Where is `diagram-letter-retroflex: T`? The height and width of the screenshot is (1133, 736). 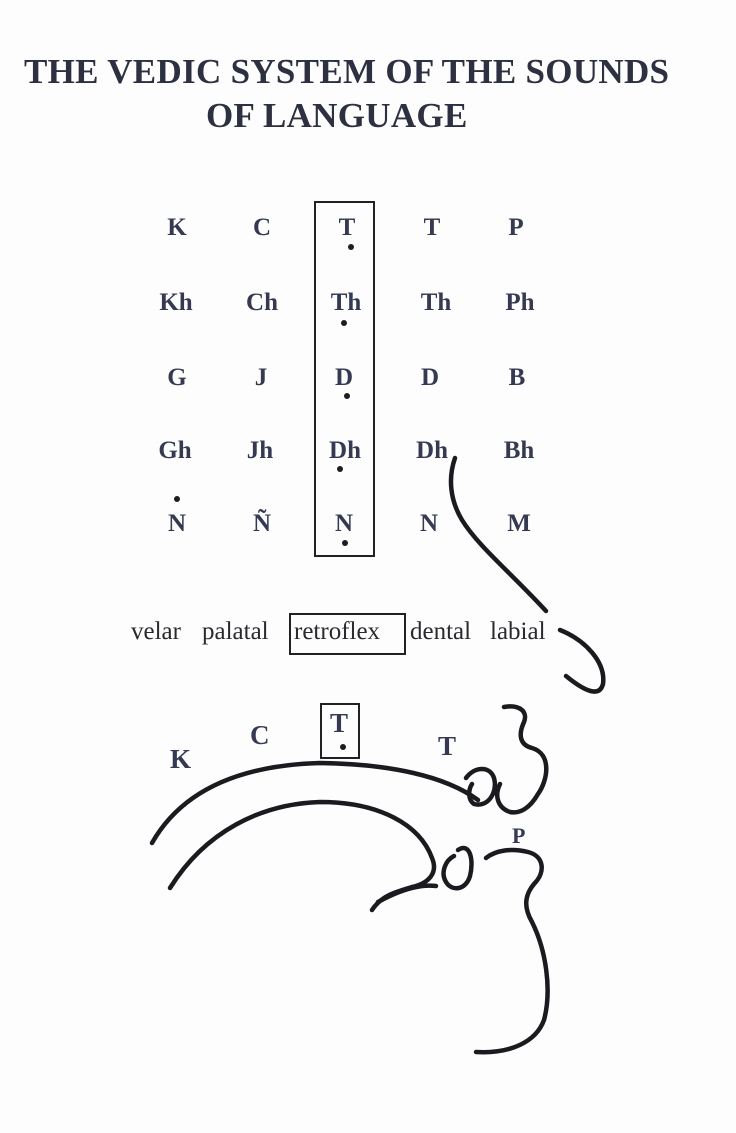 diagram-letter-retroflex: T is located at coordinates (339, 723).